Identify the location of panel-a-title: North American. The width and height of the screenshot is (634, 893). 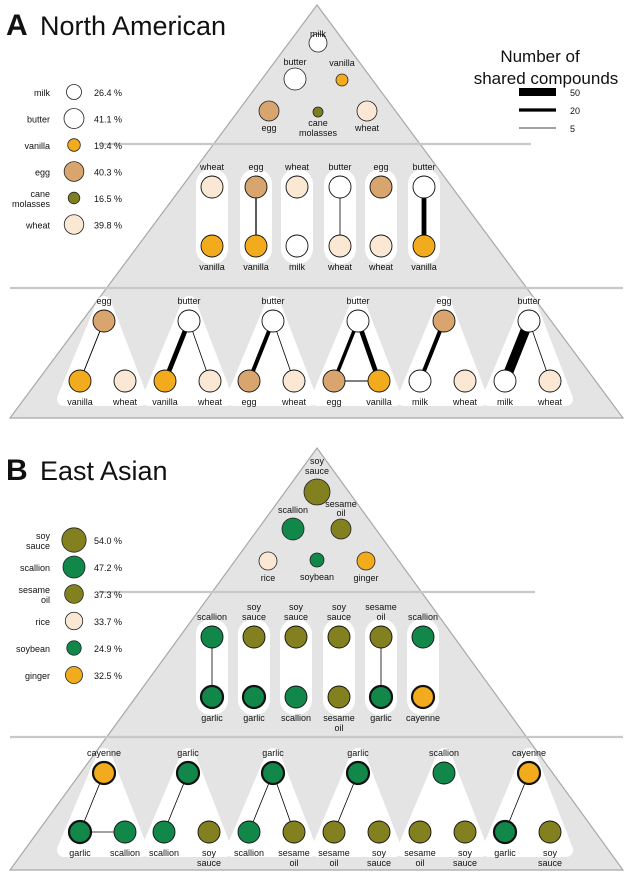
(133, 26).